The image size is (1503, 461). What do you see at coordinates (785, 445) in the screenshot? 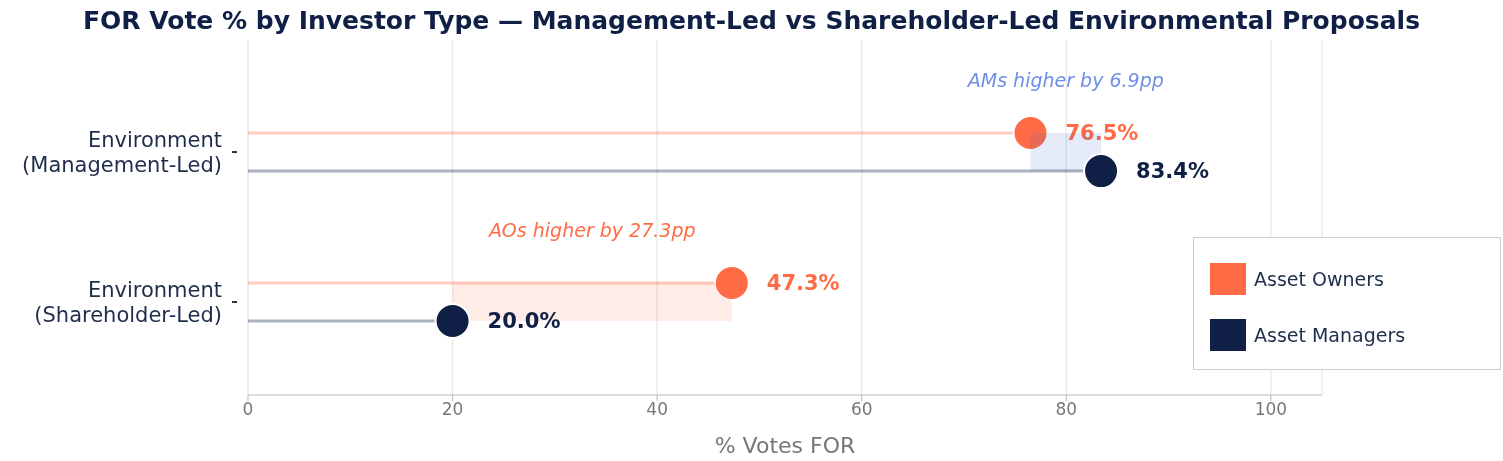
I see `x-axis-title: % Votes FOR` at bounding box center [785, 445].